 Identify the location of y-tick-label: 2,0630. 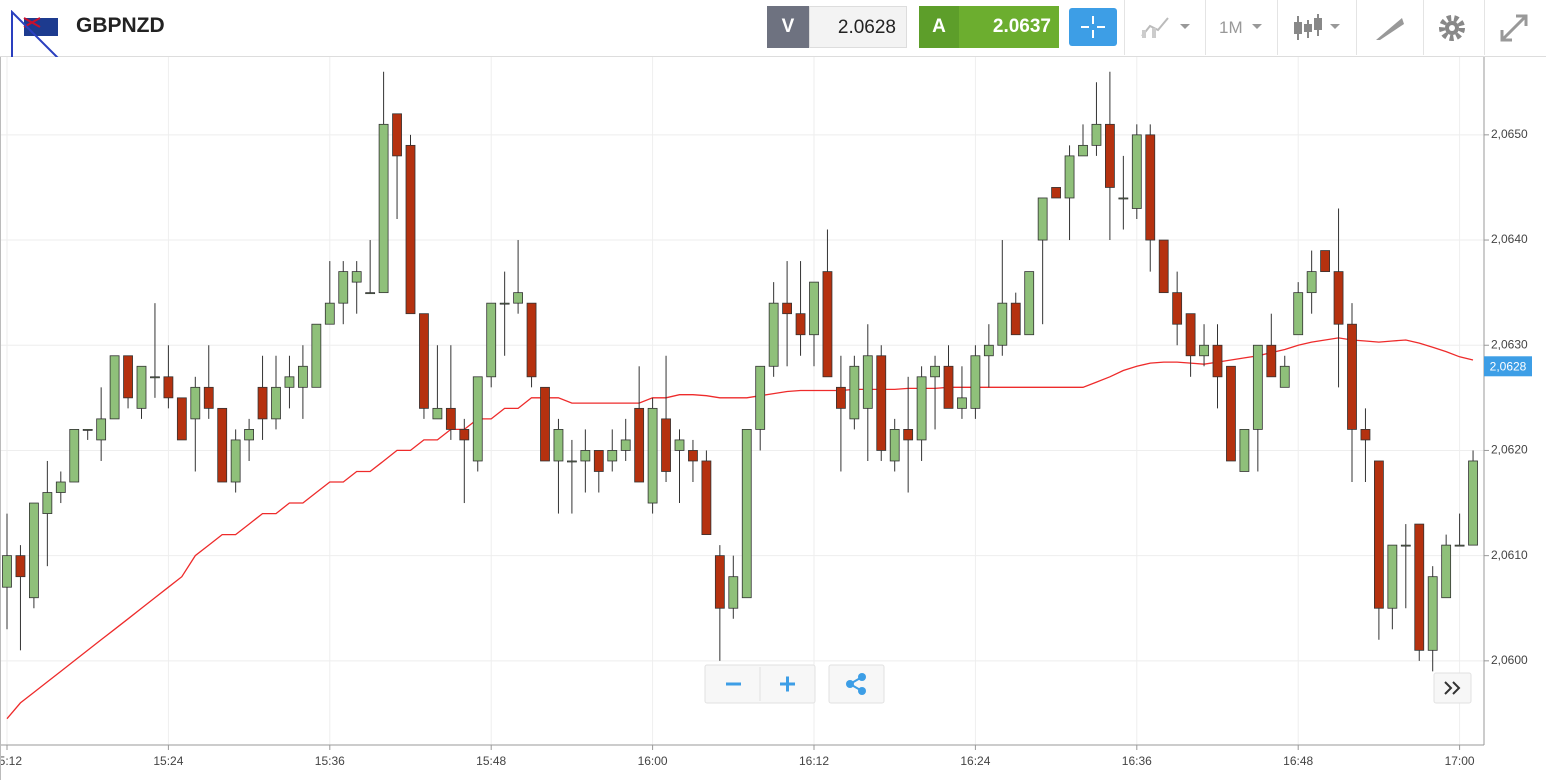
(1509, 344).